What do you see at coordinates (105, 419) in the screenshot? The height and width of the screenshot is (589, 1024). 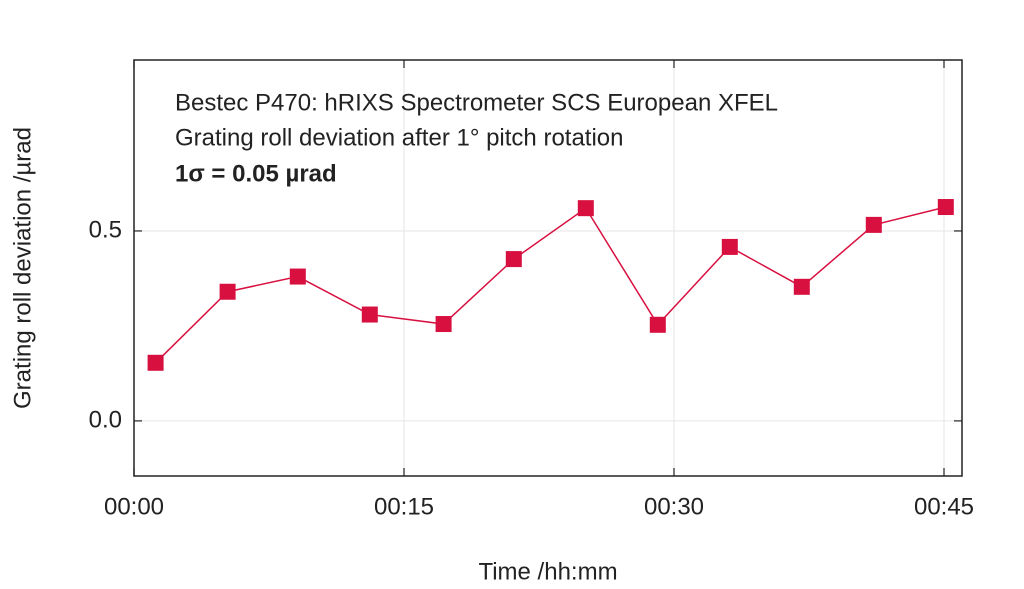 I see `y-tick-label: 0.0` at bounding box center [105, 419].